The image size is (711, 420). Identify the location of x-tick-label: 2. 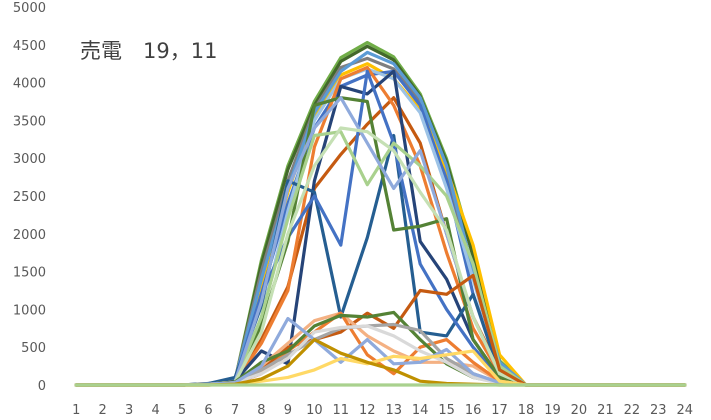
(103, 410).